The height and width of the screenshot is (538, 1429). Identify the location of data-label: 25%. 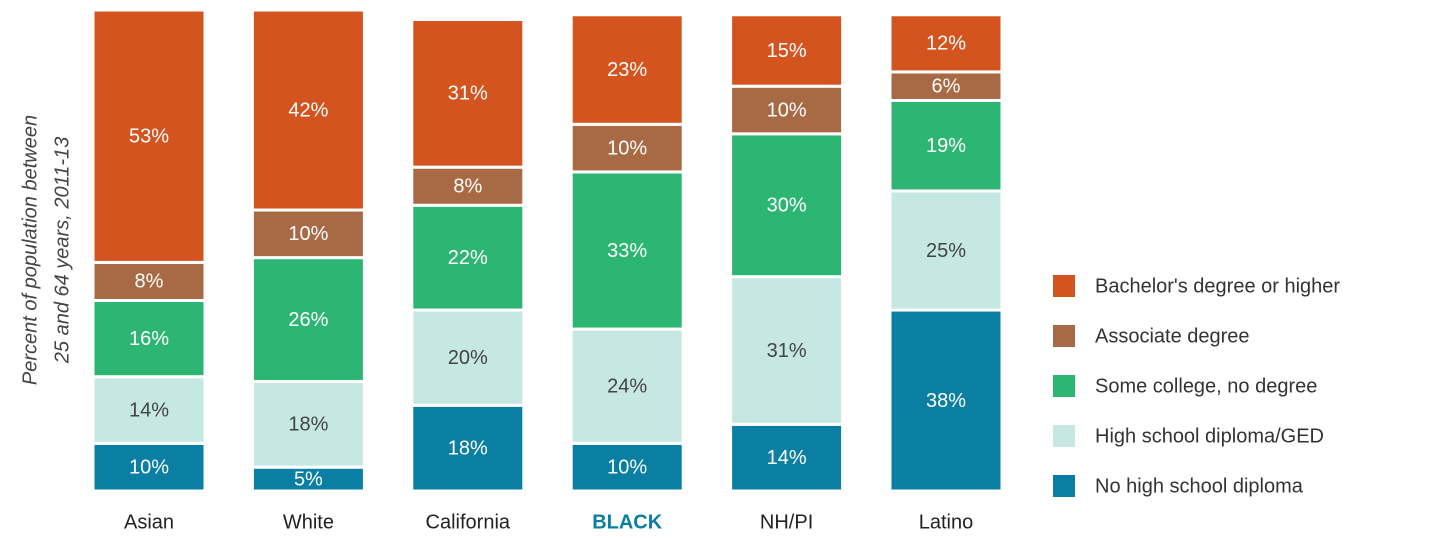
(946, 251).